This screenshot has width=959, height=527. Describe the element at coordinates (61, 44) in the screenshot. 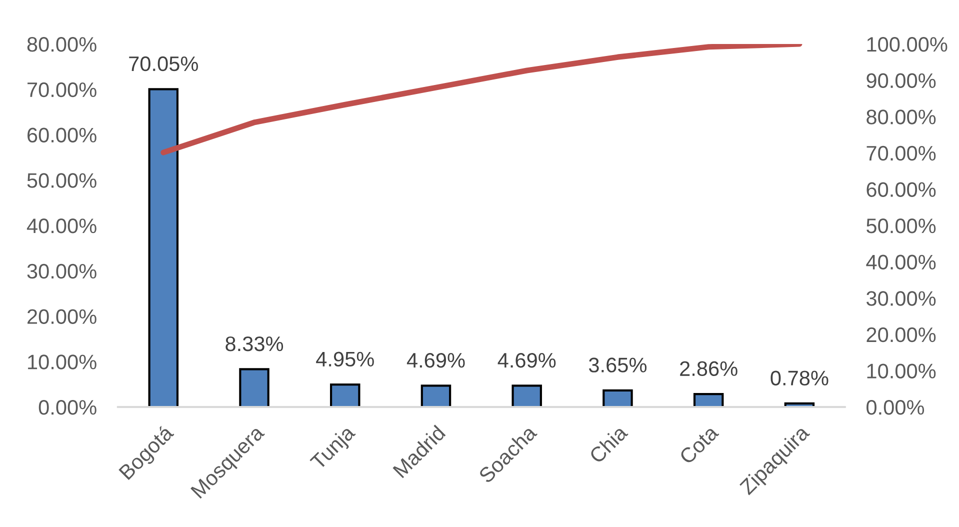

I see `y-tick-label: 80.00%` at that location.